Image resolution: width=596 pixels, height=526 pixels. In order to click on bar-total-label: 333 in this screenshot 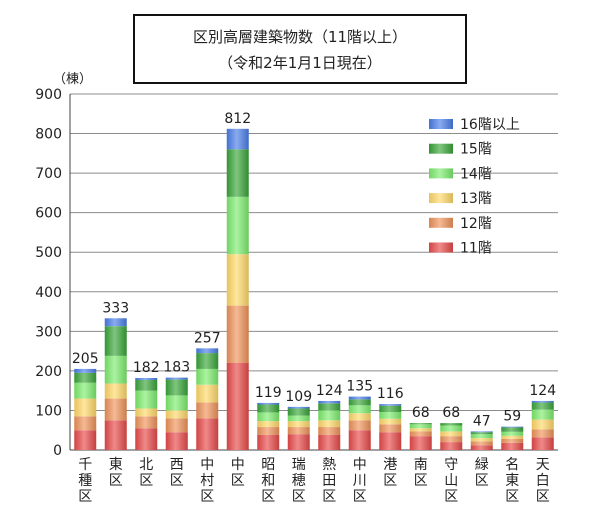, I will do `click(115, 308)`.